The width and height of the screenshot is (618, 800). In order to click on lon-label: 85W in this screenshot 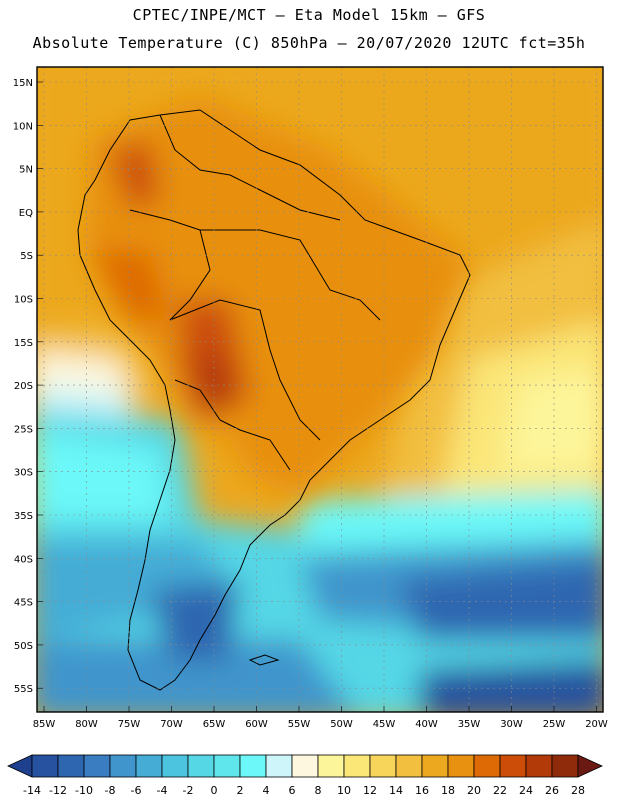, I will do `click(44, 724)`.